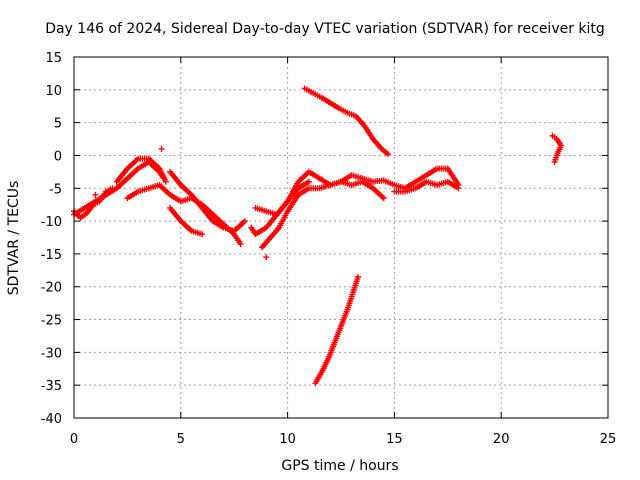 The height and width of the screenshot is (480, 640). I want to click on y-tick-label: -20, so click(51, 288).